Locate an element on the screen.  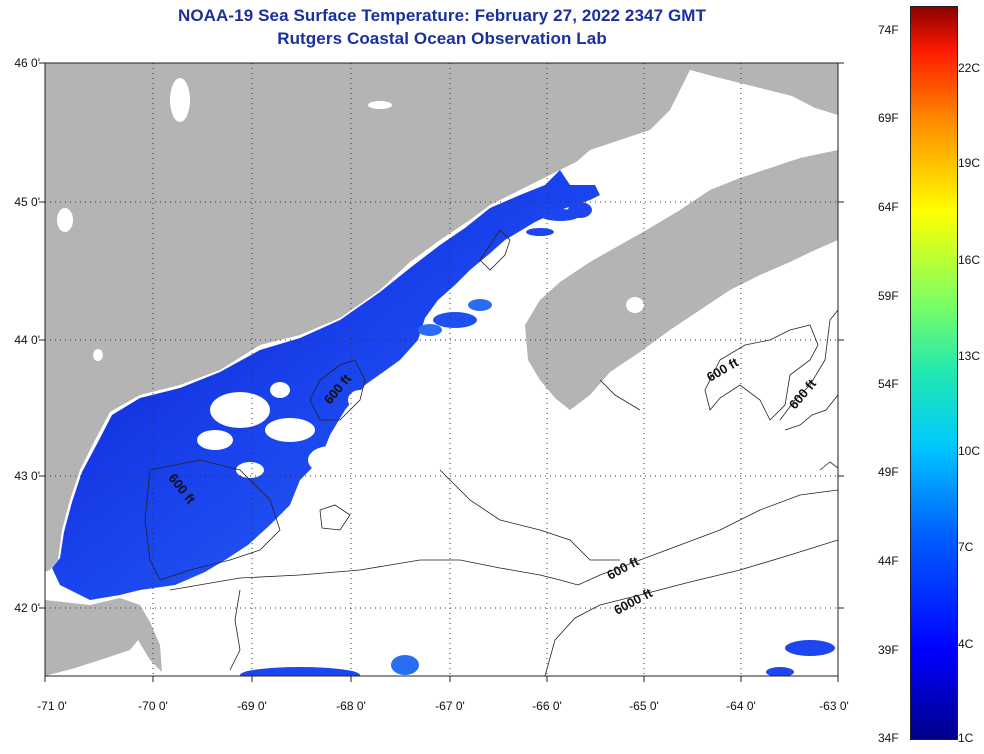
colorbar-f-label: 69F is located at coordinates (888, 118).